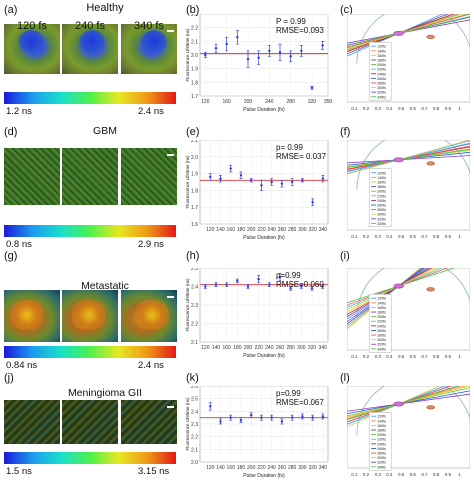  What do you see at coordinates (193, 132) in the screenshot?
I see `panel-letter-chart: (e)` at bounding box center [193, 132].